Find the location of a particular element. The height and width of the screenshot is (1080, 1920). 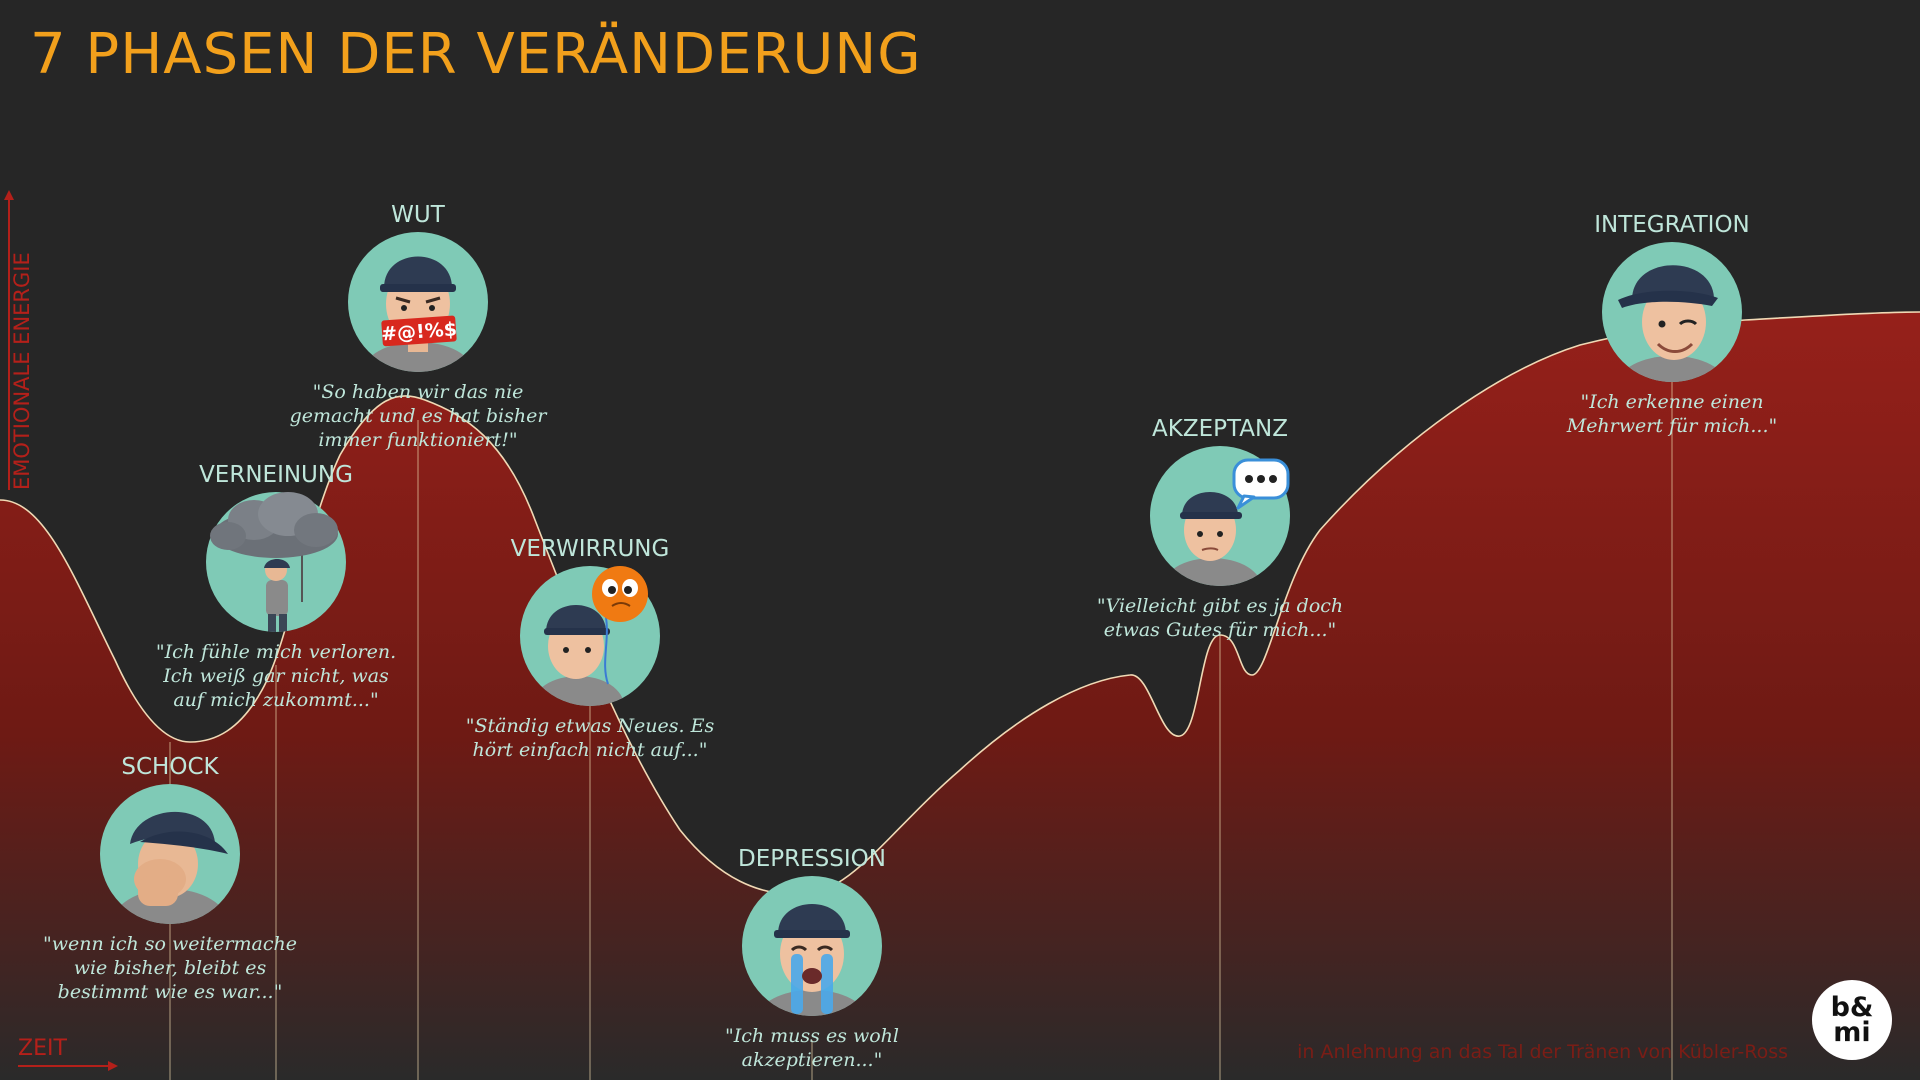

phase-verneinung: VERNEINUNG is located at coordinates (276, 586).